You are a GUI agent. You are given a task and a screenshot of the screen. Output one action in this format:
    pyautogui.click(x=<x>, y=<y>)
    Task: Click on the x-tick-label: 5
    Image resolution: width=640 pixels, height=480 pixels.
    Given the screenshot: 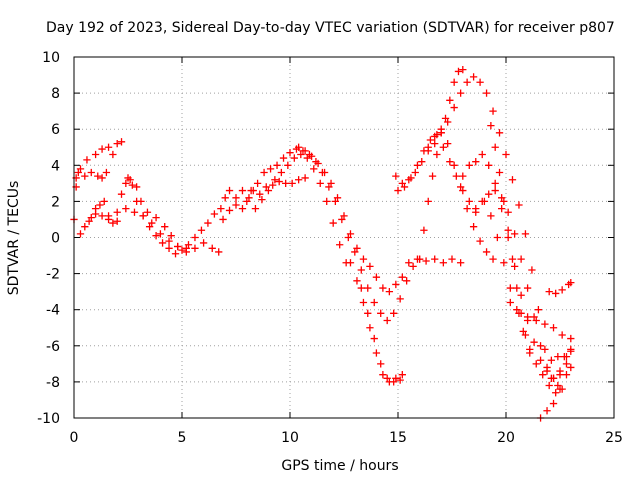 What is the action you would take?
    pyautogui.click(x=182, y=438)
    